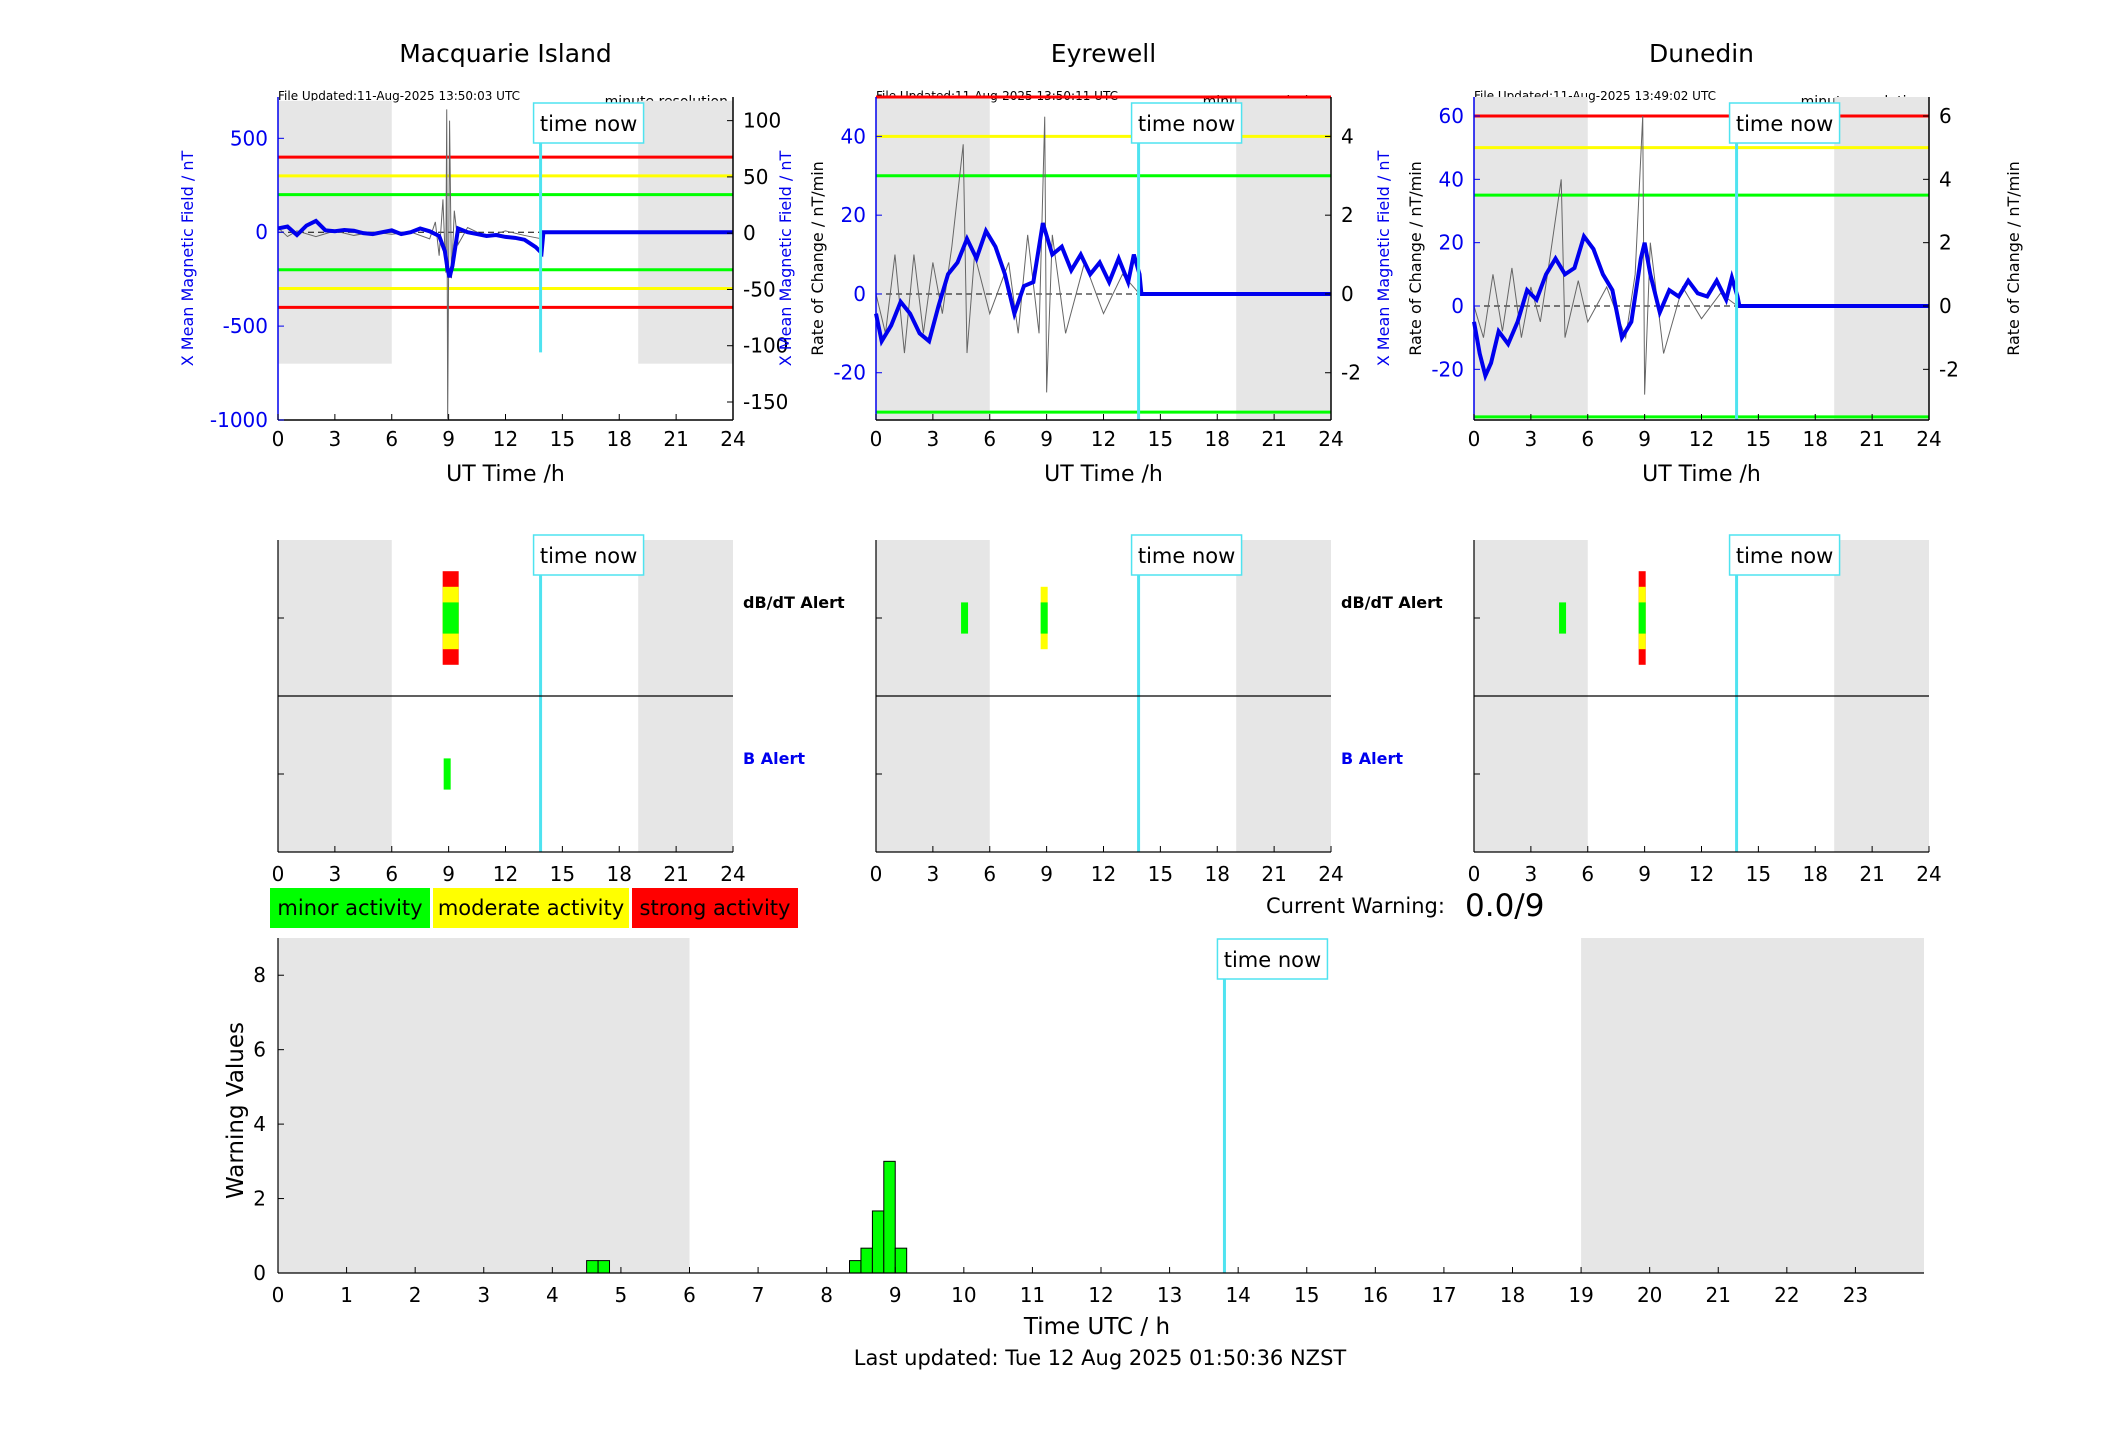 Image resolution: width=2117 pixels, height=1437 pixels. I want to click on right-tick-label: 2, so click(1945, 243).